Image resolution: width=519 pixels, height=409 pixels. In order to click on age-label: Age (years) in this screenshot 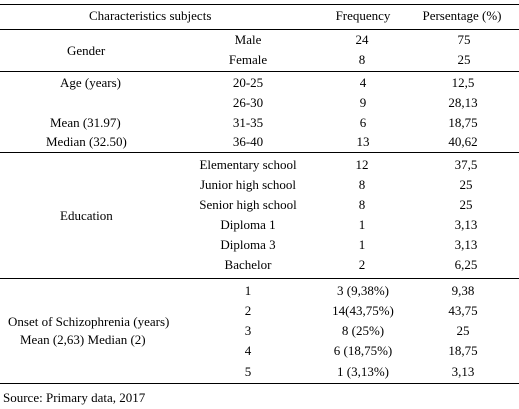, I will do `click(90, 82)`.